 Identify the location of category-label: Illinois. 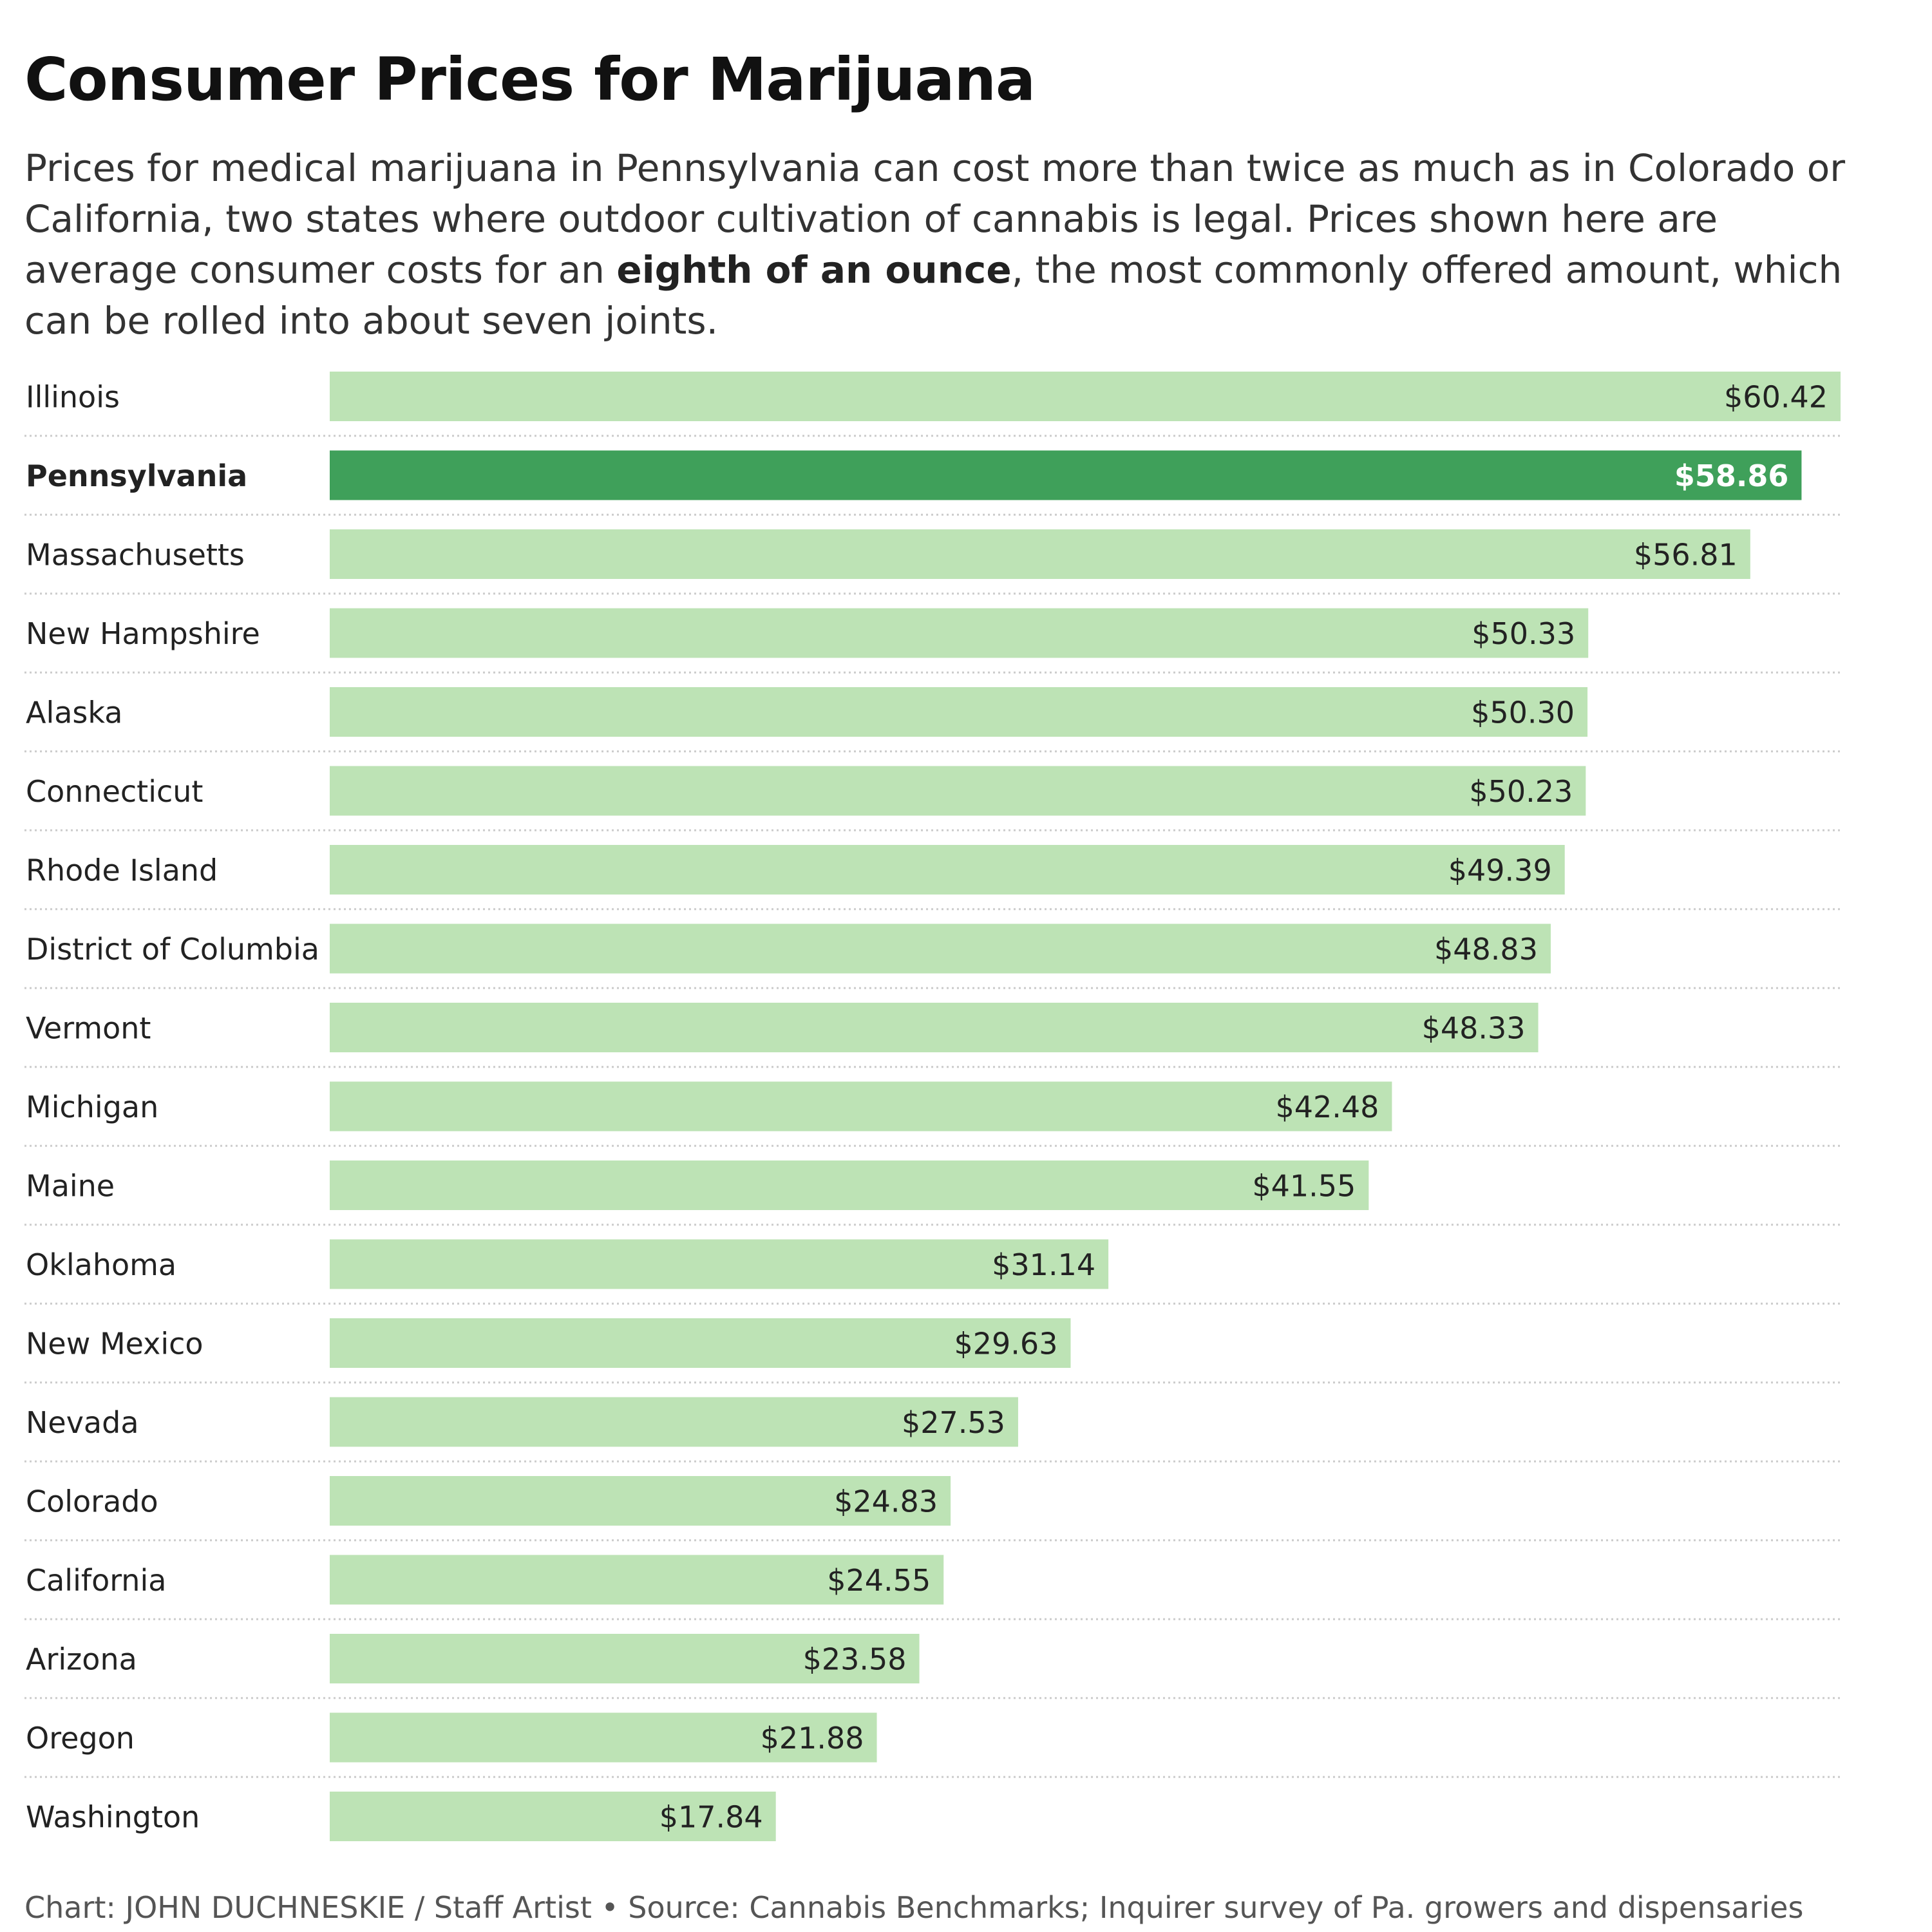
(73, 398).